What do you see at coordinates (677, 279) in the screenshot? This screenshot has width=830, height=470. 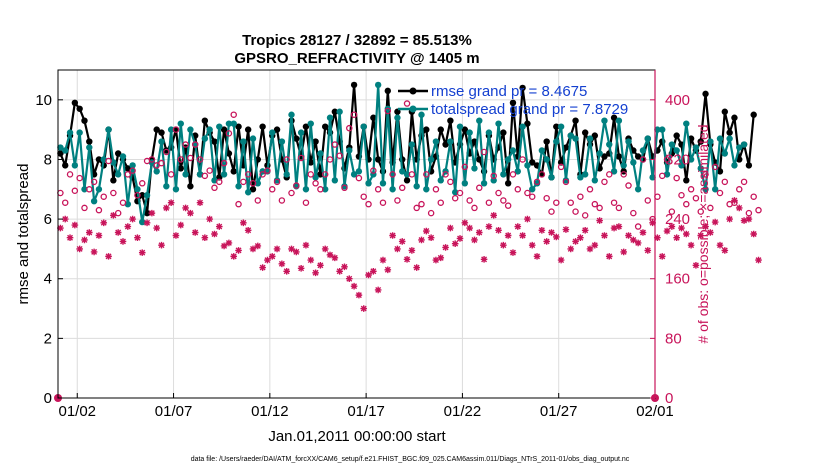 I see `y-right-tick-label: 160` at bounding box center [677, 279].